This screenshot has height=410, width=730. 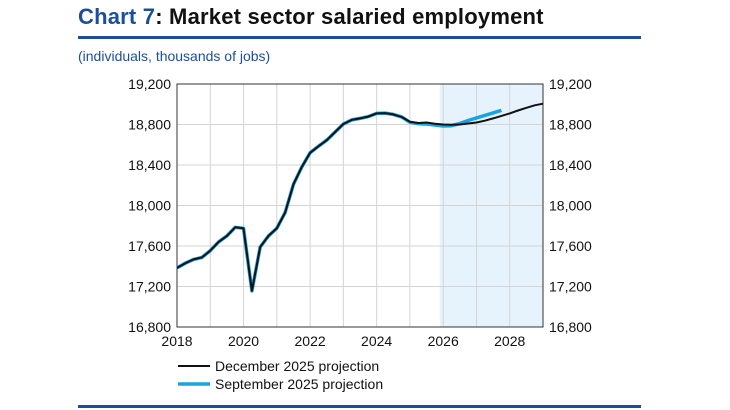 What do you see at coordinates (149, 287) in the screenshot?
I see `y-tick-label-left: 17,200` at bounding box center [149, 287].